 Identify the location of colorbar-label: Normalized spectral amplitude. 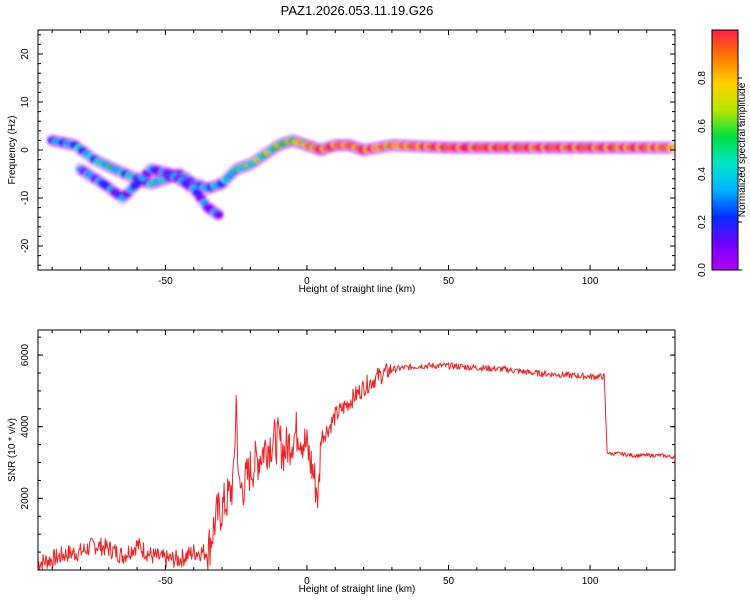
(742, 149).